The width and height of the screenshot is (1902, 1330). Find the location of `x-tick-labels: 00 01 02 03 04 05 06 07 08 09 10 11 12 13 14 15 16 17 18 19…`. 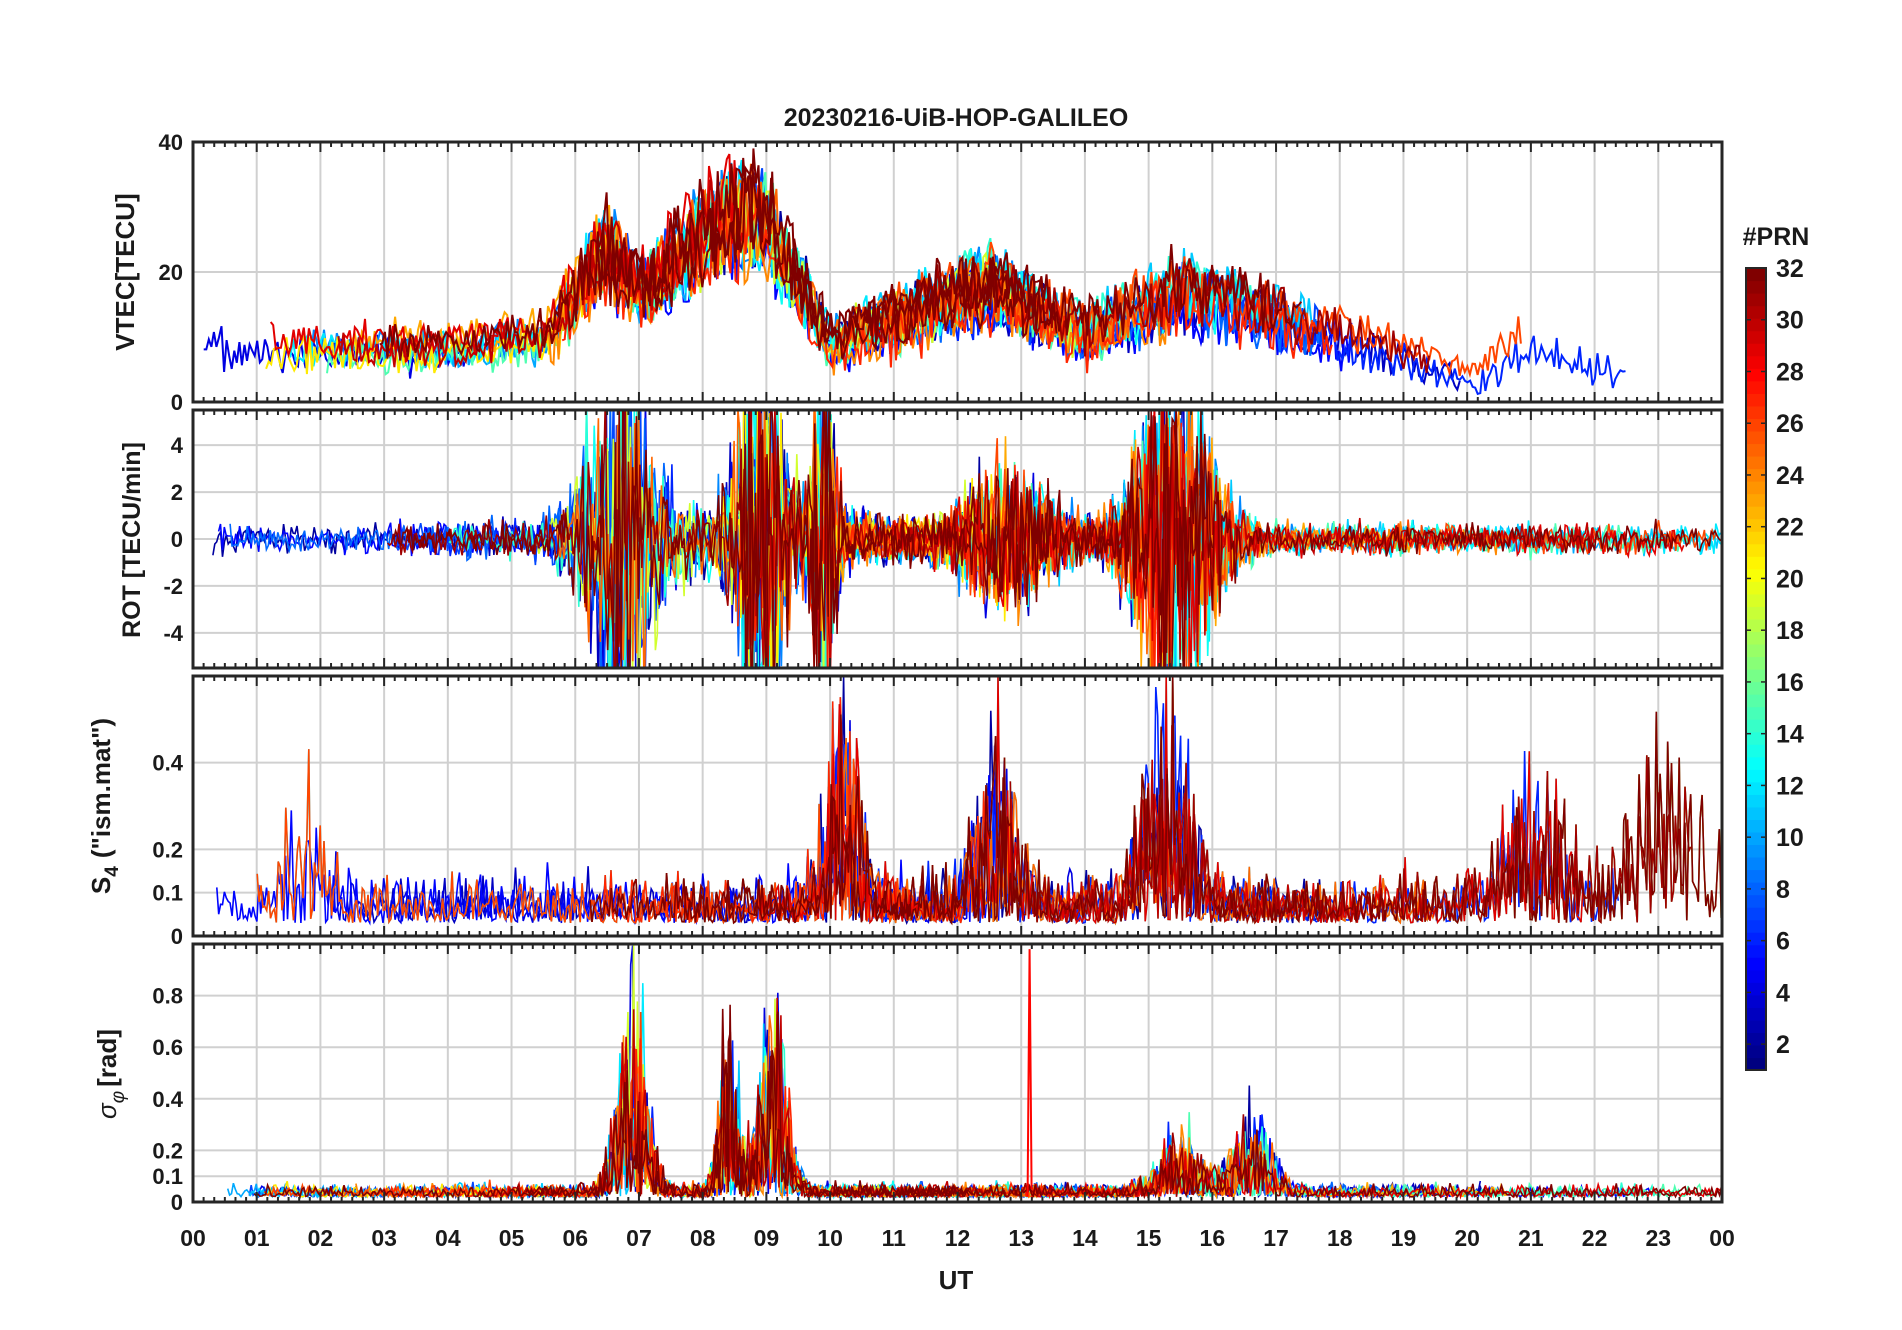

x-tick-labels: 00 01 02 03 04 05 06 07 08 09 10 11 12 13 14 15 16 17 18 19… is located at coordinates (957, 1238).